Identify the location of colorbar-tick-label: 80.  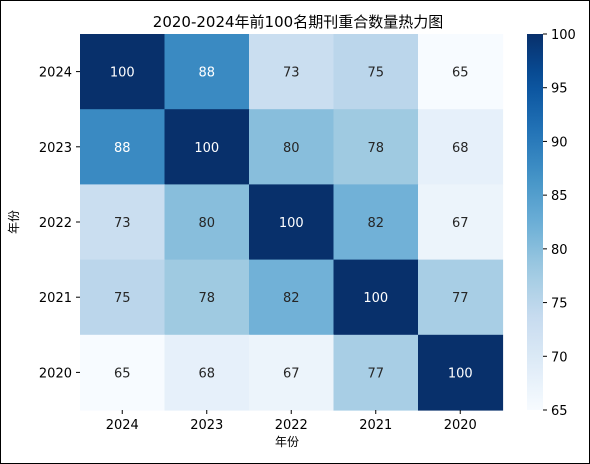
(559, 250).